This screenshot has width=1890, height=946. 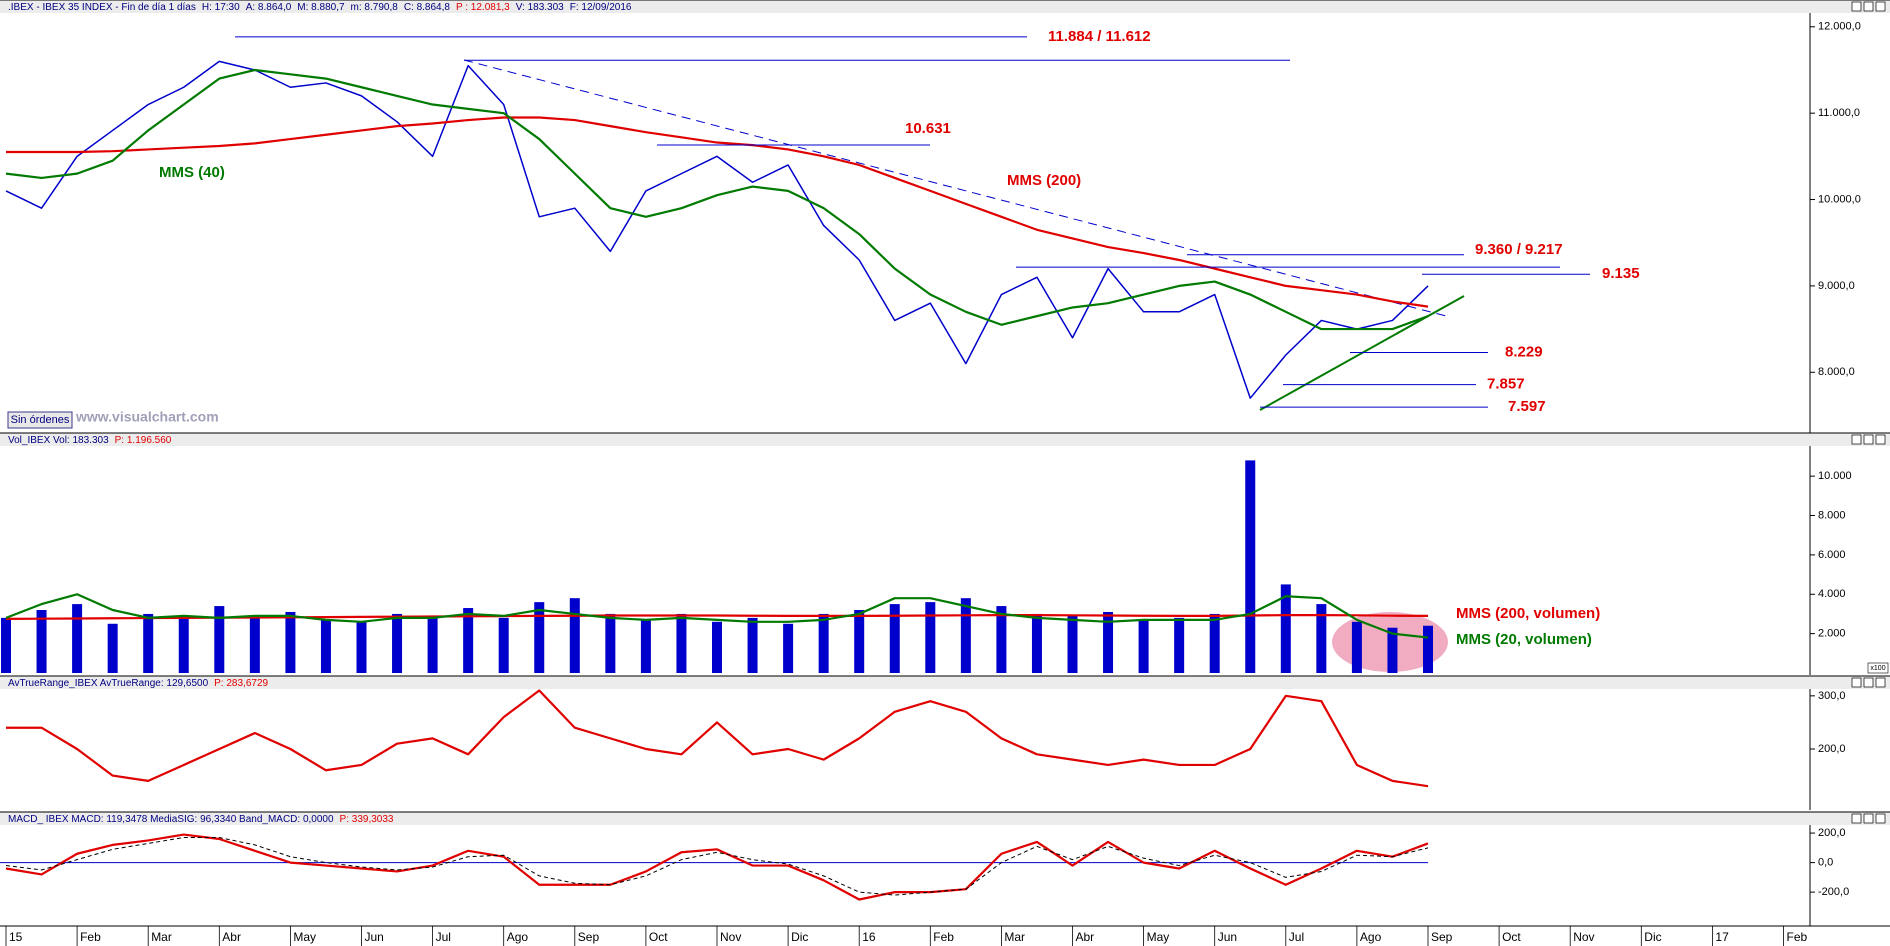 What do you see at coordinates (1839, 199) in the screenshot?
I see `y-tick-label: 10.000,0` at bounding box center [1839, 199].